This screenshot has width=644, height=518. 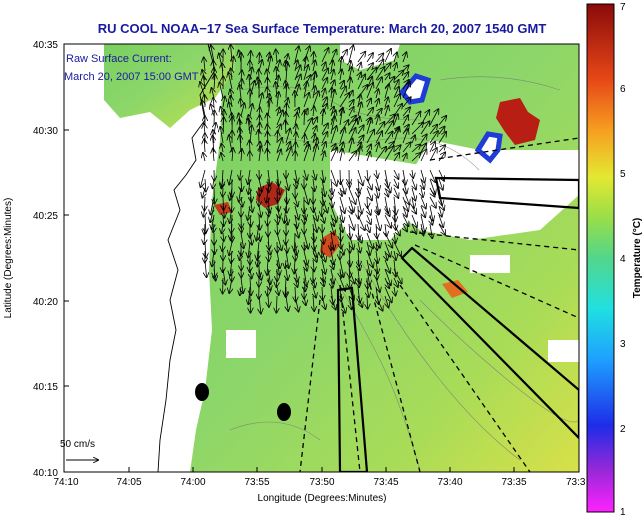 What do you see at coordinates (128, 482) in the screenshot?
I see `x-tick-label: 74:05` at bounding box center [128, 482].